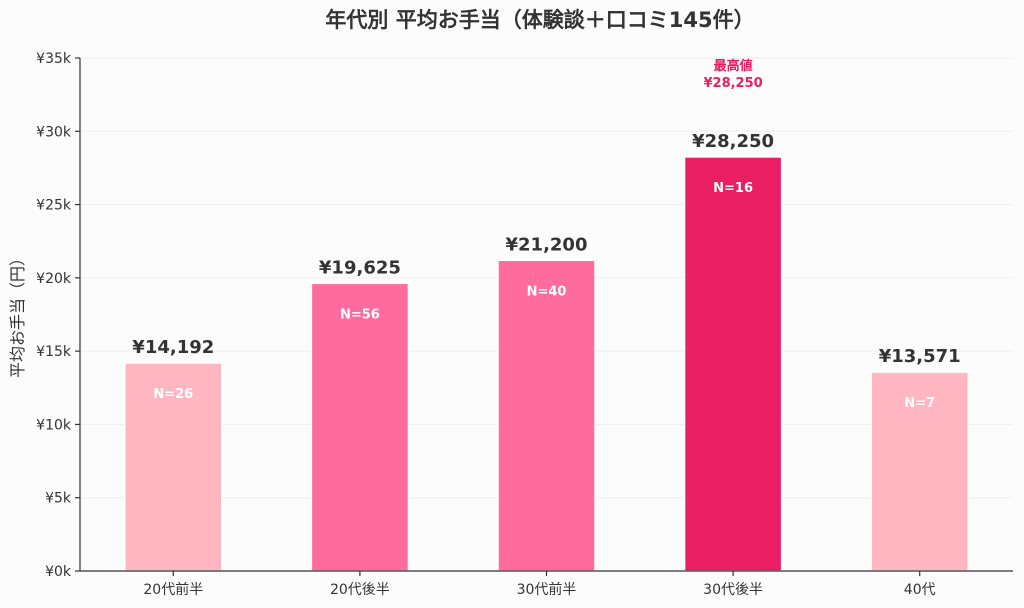 This screenshot has height=608, width=1024. What do you see at coordinates (547, 244) in the screenshot?
I see `value-label: ¥21,200` at bounding box center [547, 244].